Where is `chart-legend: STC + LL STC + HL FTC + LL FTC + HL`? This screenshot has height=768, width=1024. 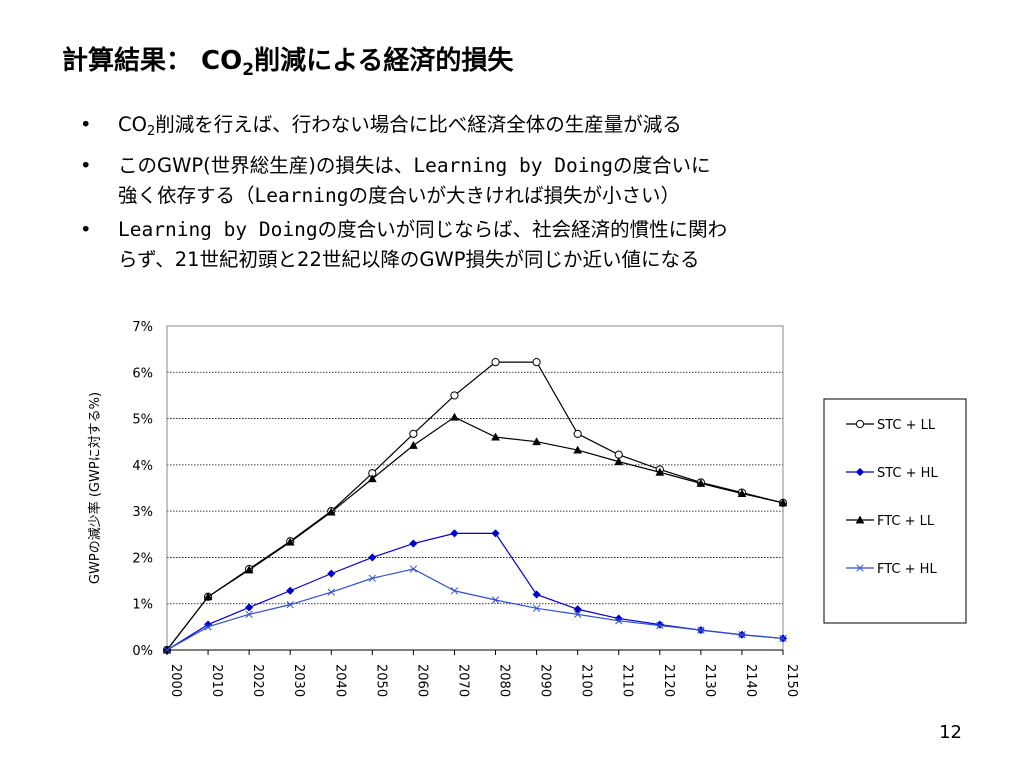
chart-legend: STC + LL STC + HL FTC + LL FTC + HL is located at coordinates (895, 511).